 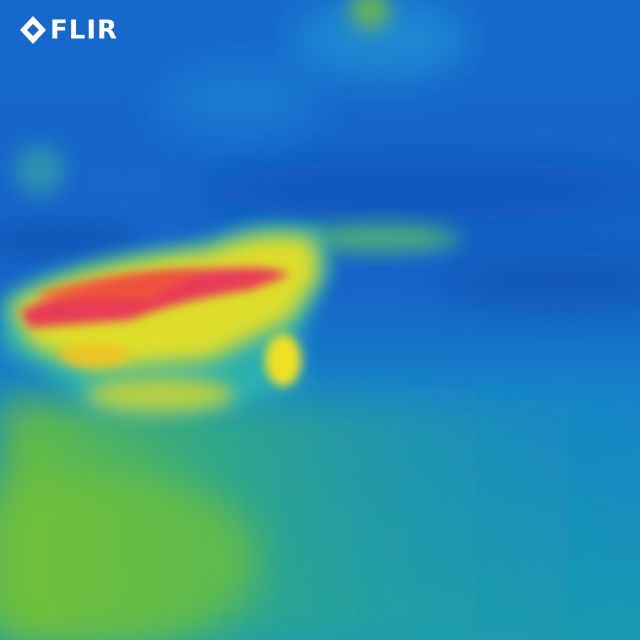 What do you see at coordinates (95, 355) in the screenshot?
I see `car-light` at bounding box center [95, 355].